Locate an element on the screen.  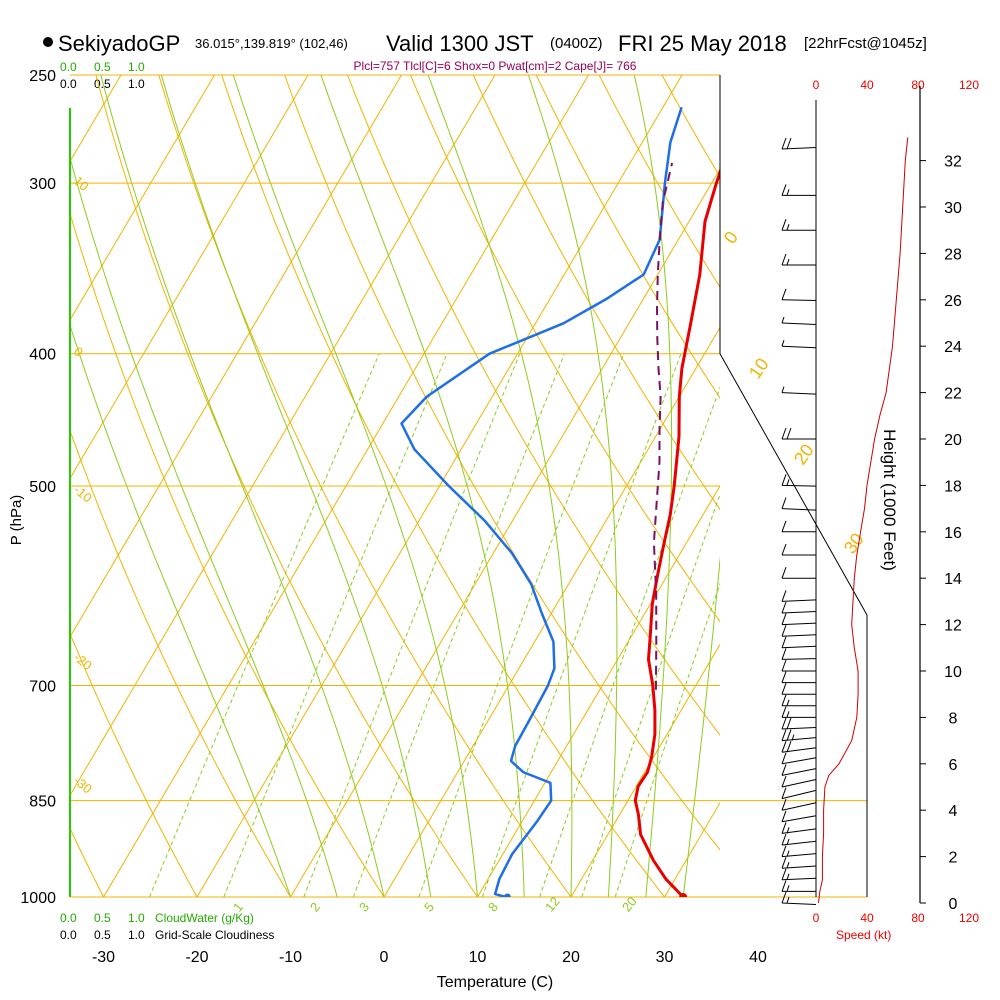
bottom-speed-tick-0: 0 is located at coordinates (816, 918).